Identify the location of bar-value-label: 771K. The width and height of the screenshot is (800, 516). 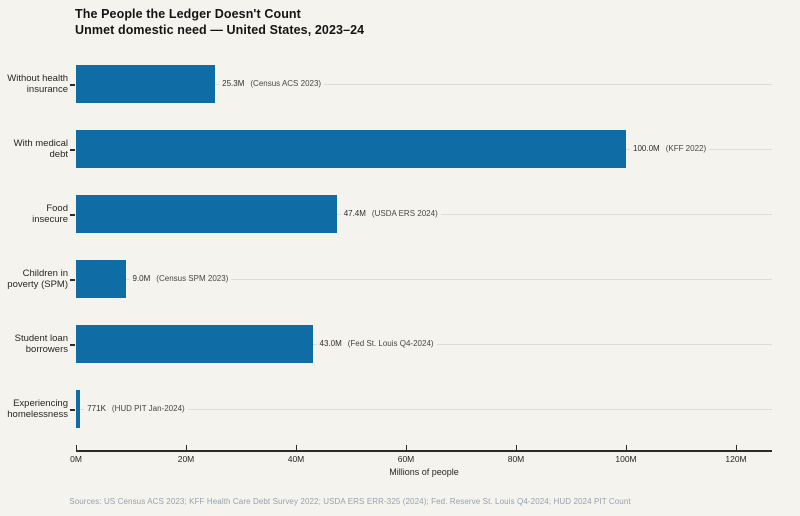
(96, 408).